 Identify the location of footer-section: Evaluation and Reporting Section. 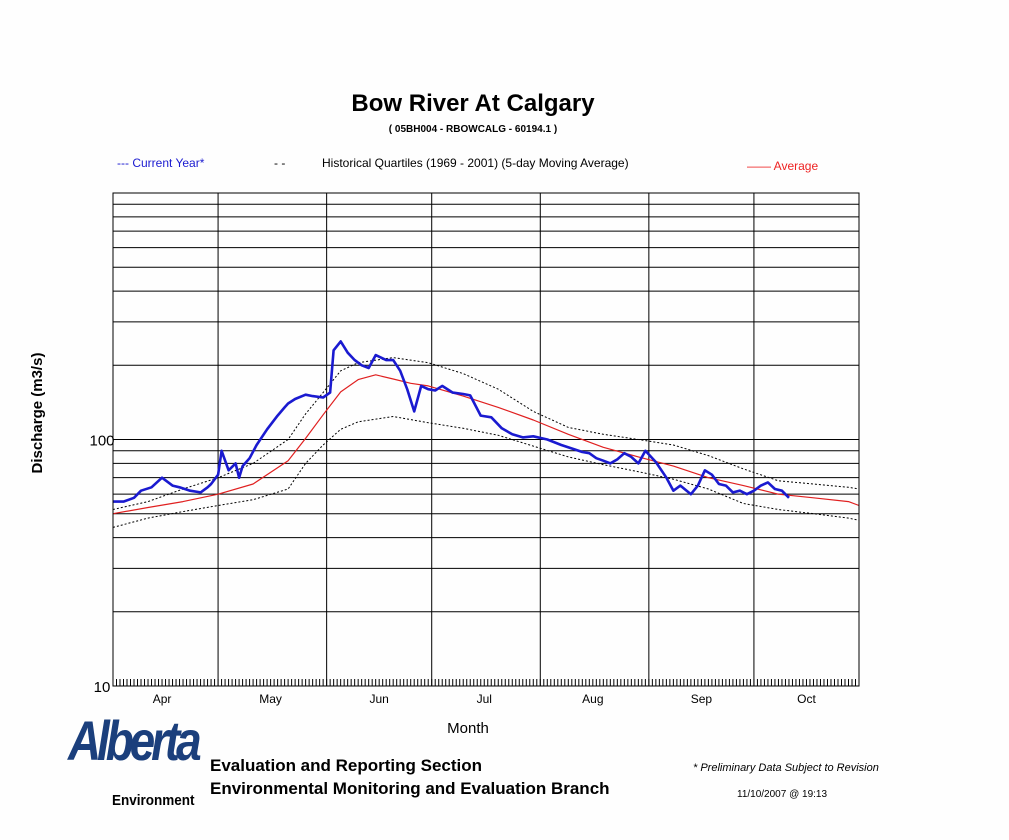
(346, 765).